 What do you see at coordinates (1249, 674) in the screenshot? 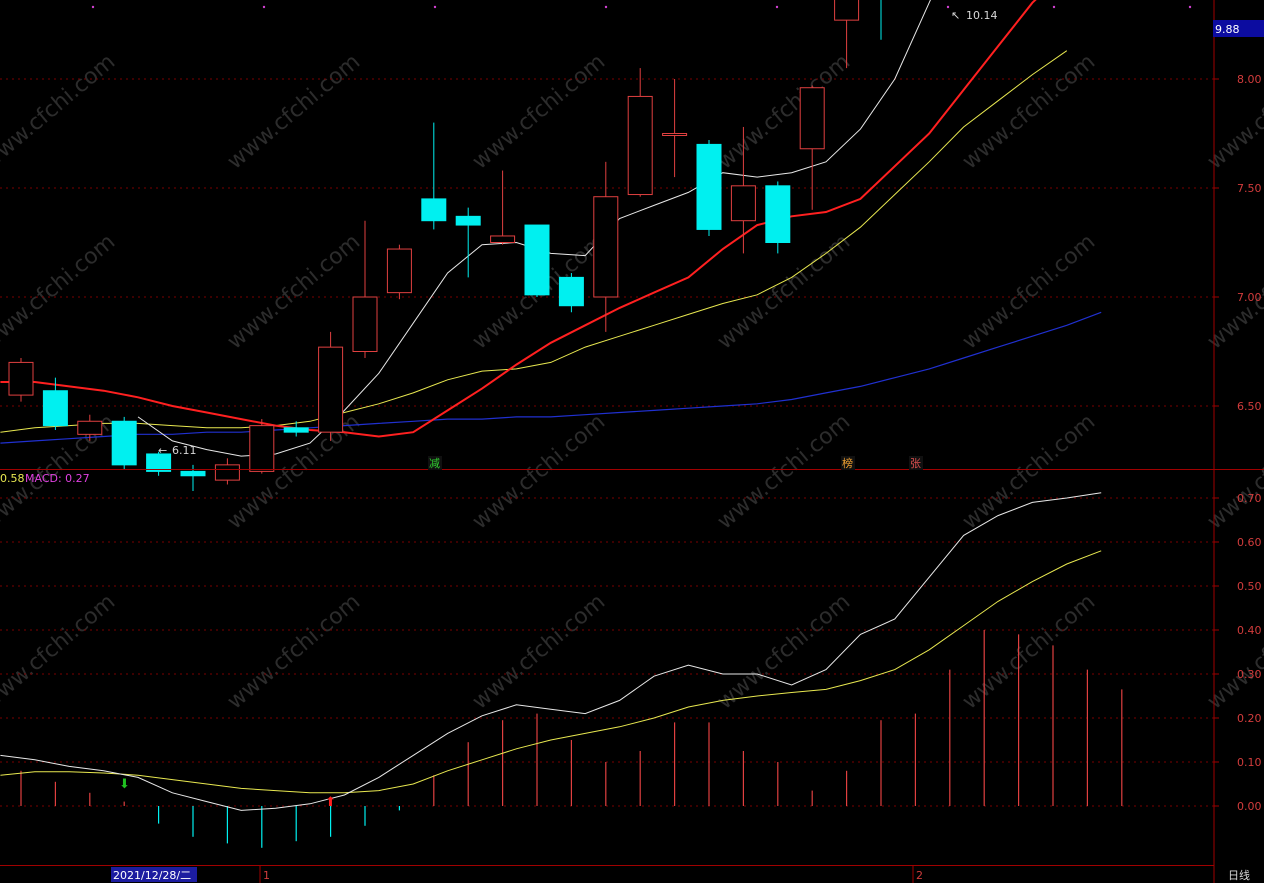
I see `macd-tick-label: 0.30` at bounding box center [1249, 674].